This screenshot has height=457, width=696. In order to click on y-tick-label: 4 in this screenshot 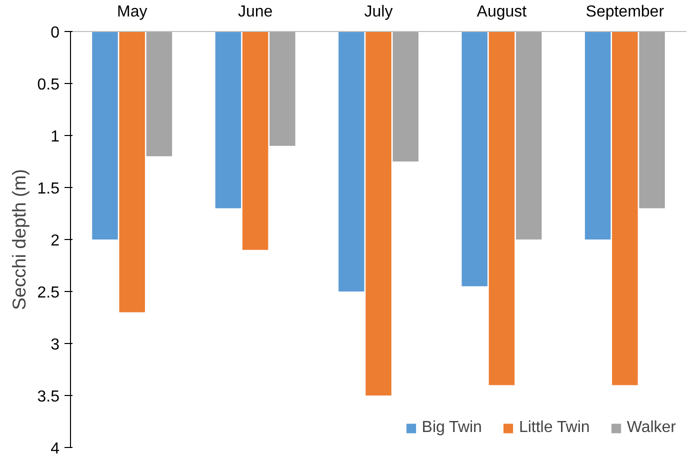, I will do `click(55, 448)`.